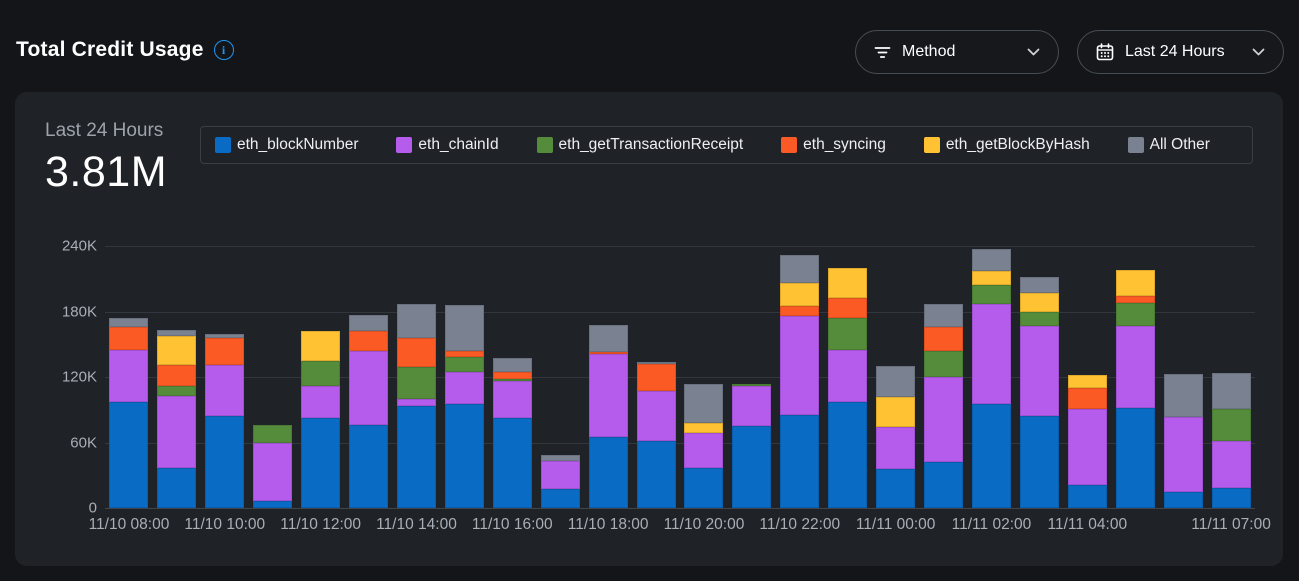 The width and height of the screenshot is (1299, 581). What do you see at coordinates (639, 145) in the screenshot?
I see `legend-item: eth_getTransactionReceipt` at bounding box center [639, 145].